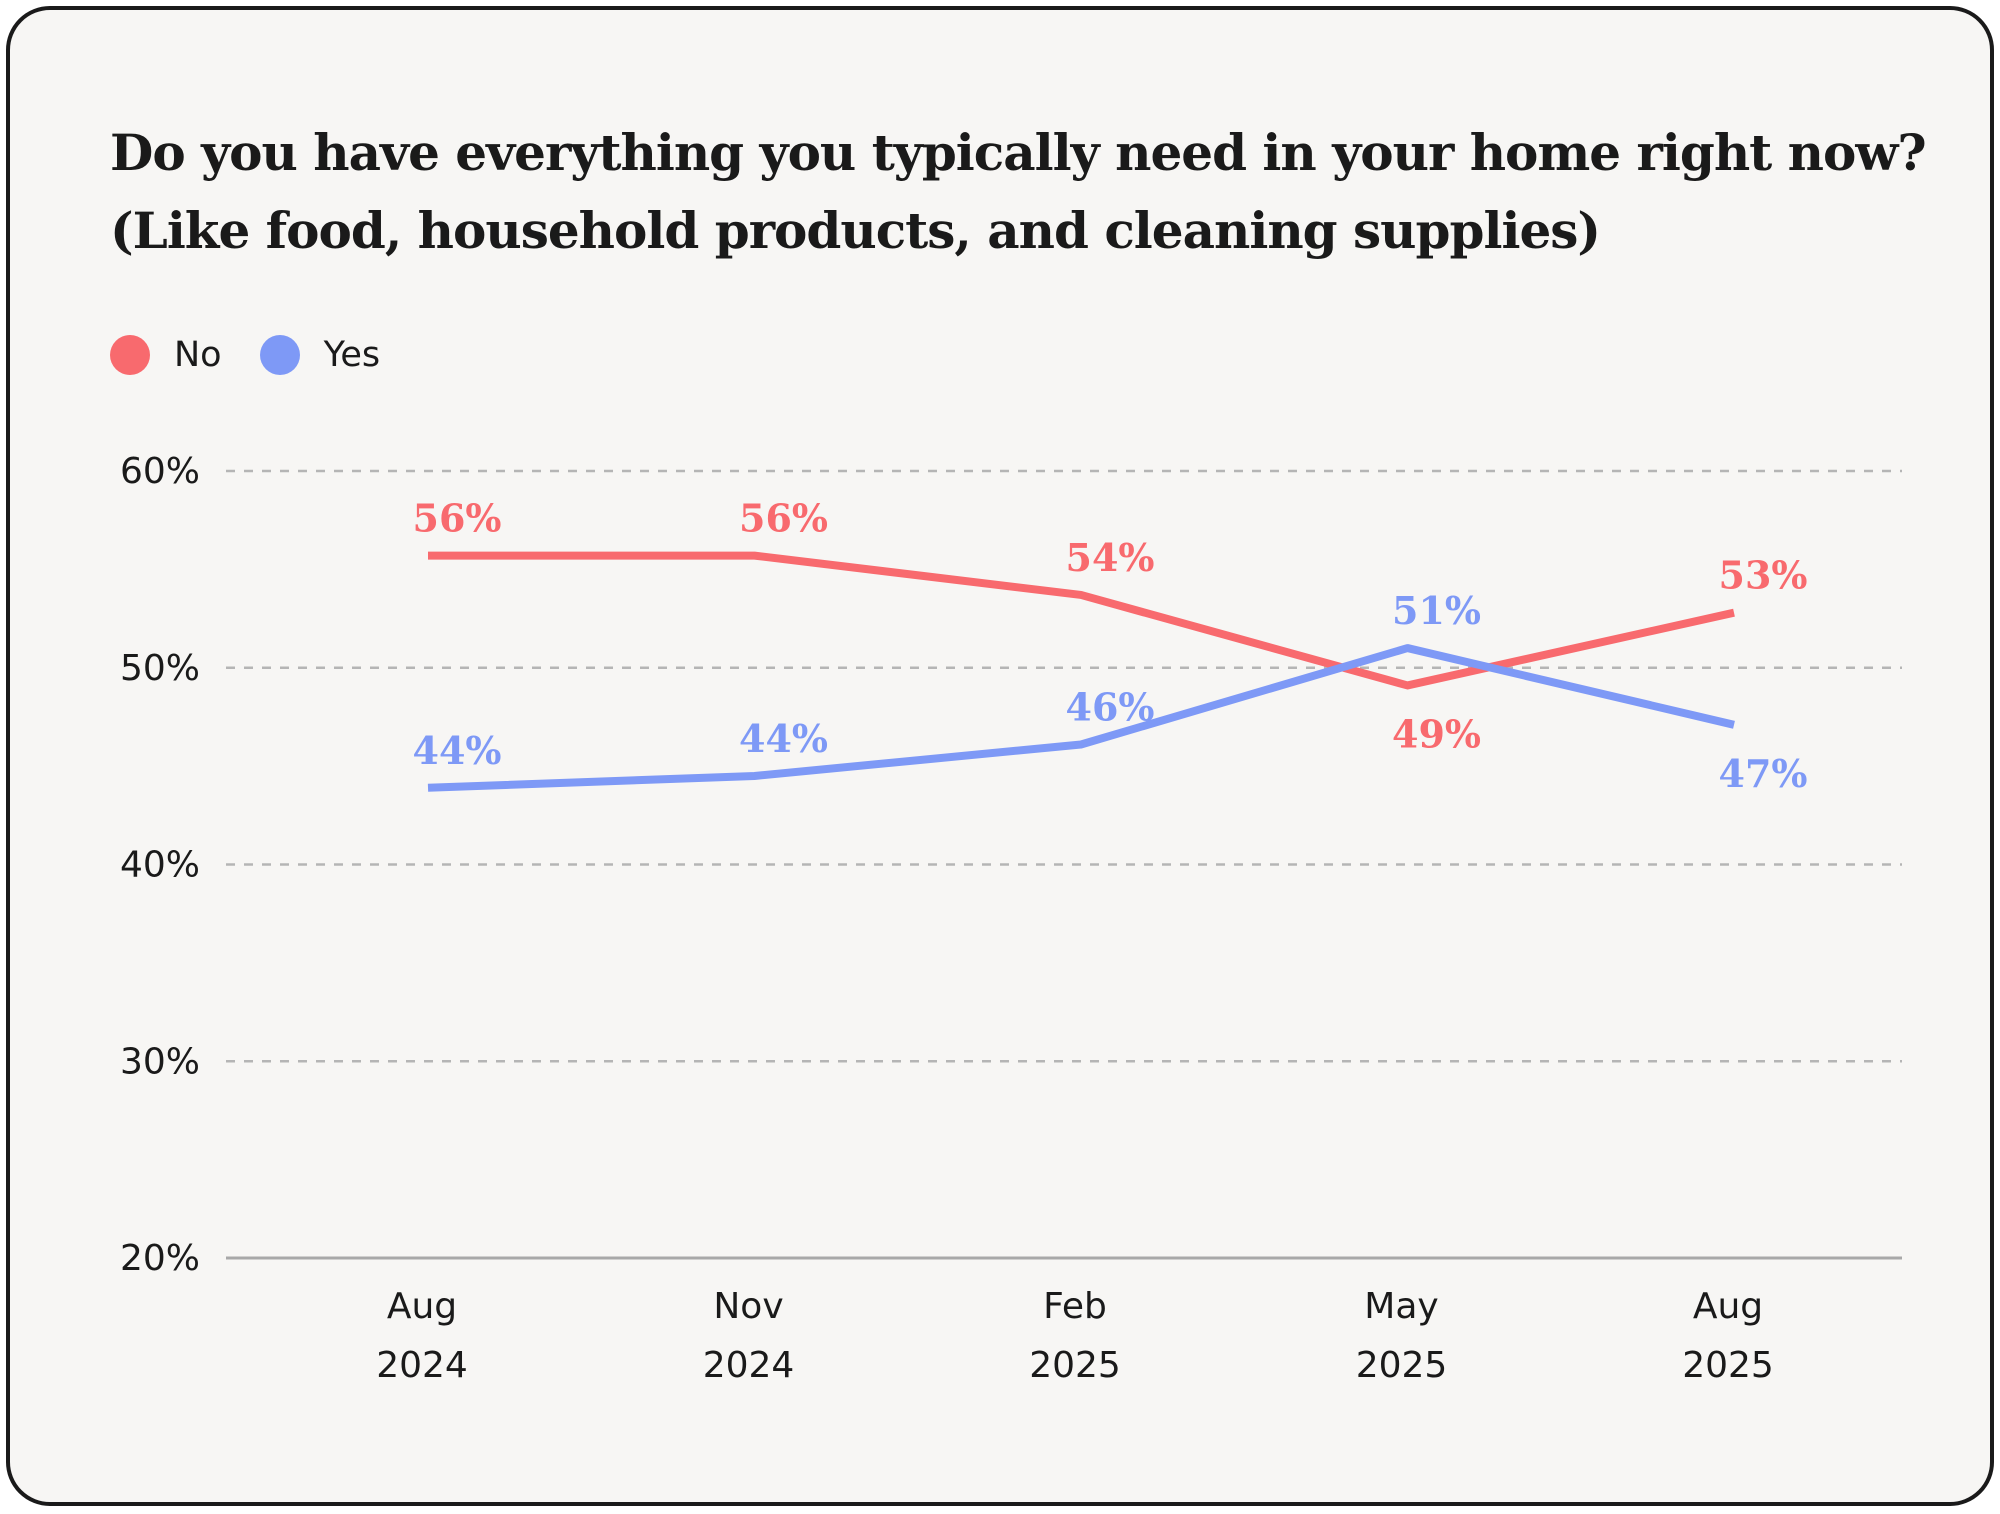  I want to click on y-tick-label: 50%, so click(160, 668).